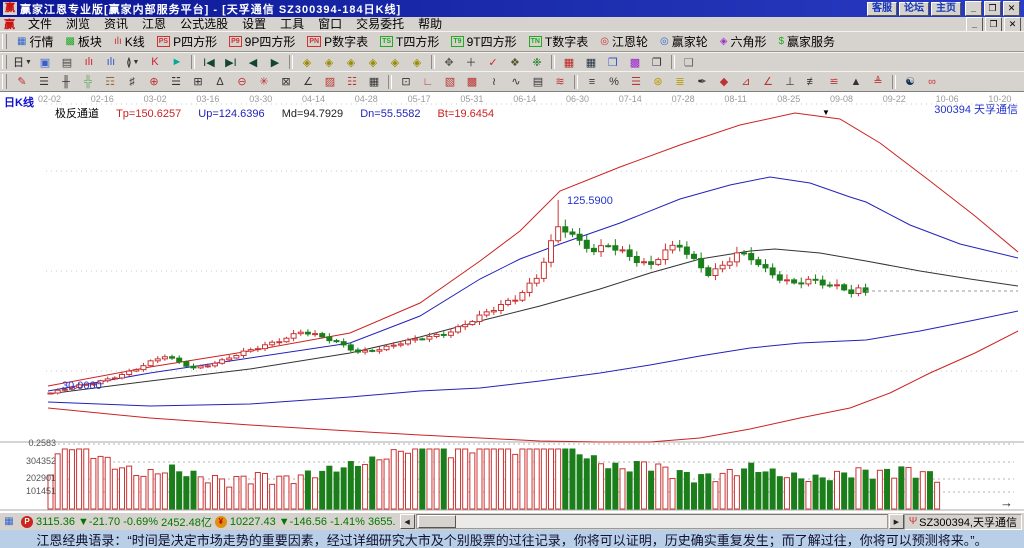  What do you see at coordinates (993, 24) in the screenshot?
I see `child-restore-button: ❐` at bounding box center [993, 24].